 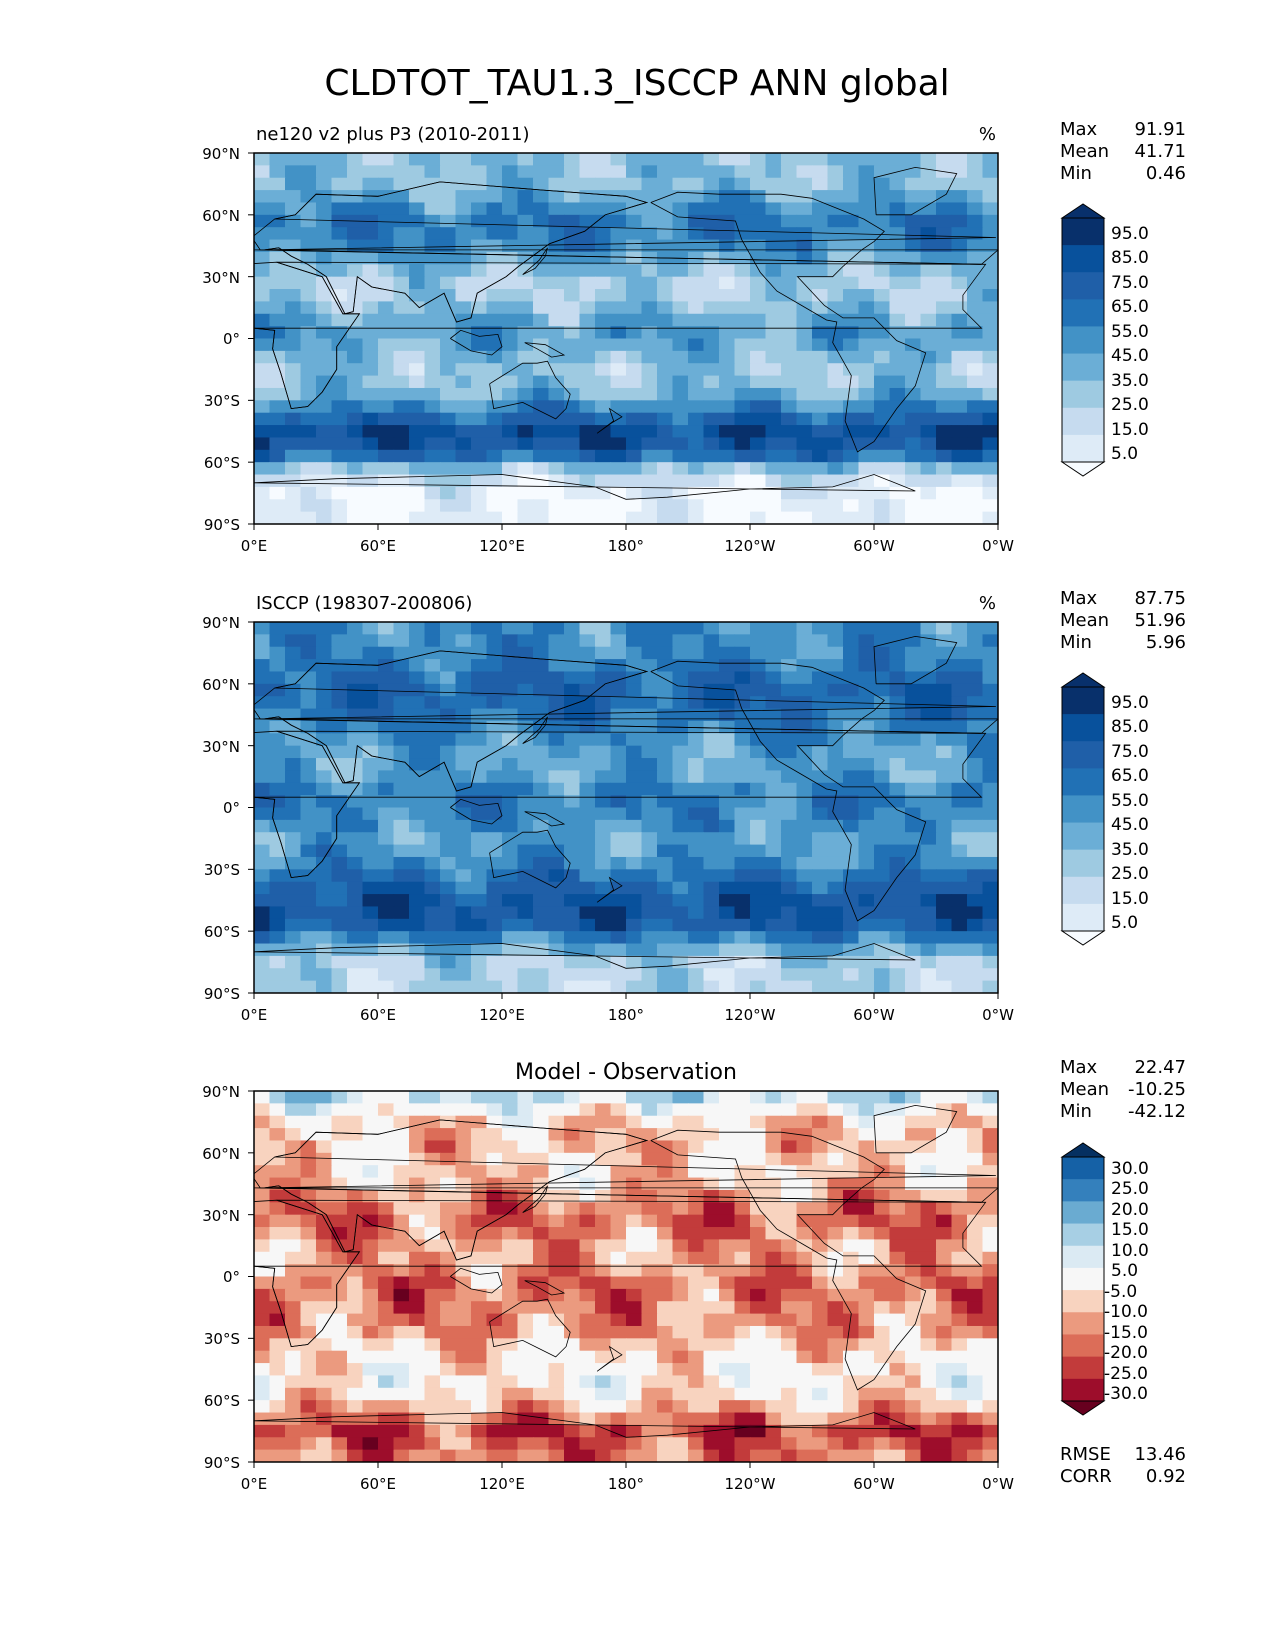 I want to click on panel-reference-title: ISCCP (198307-200806), so click(x=364, y=603).